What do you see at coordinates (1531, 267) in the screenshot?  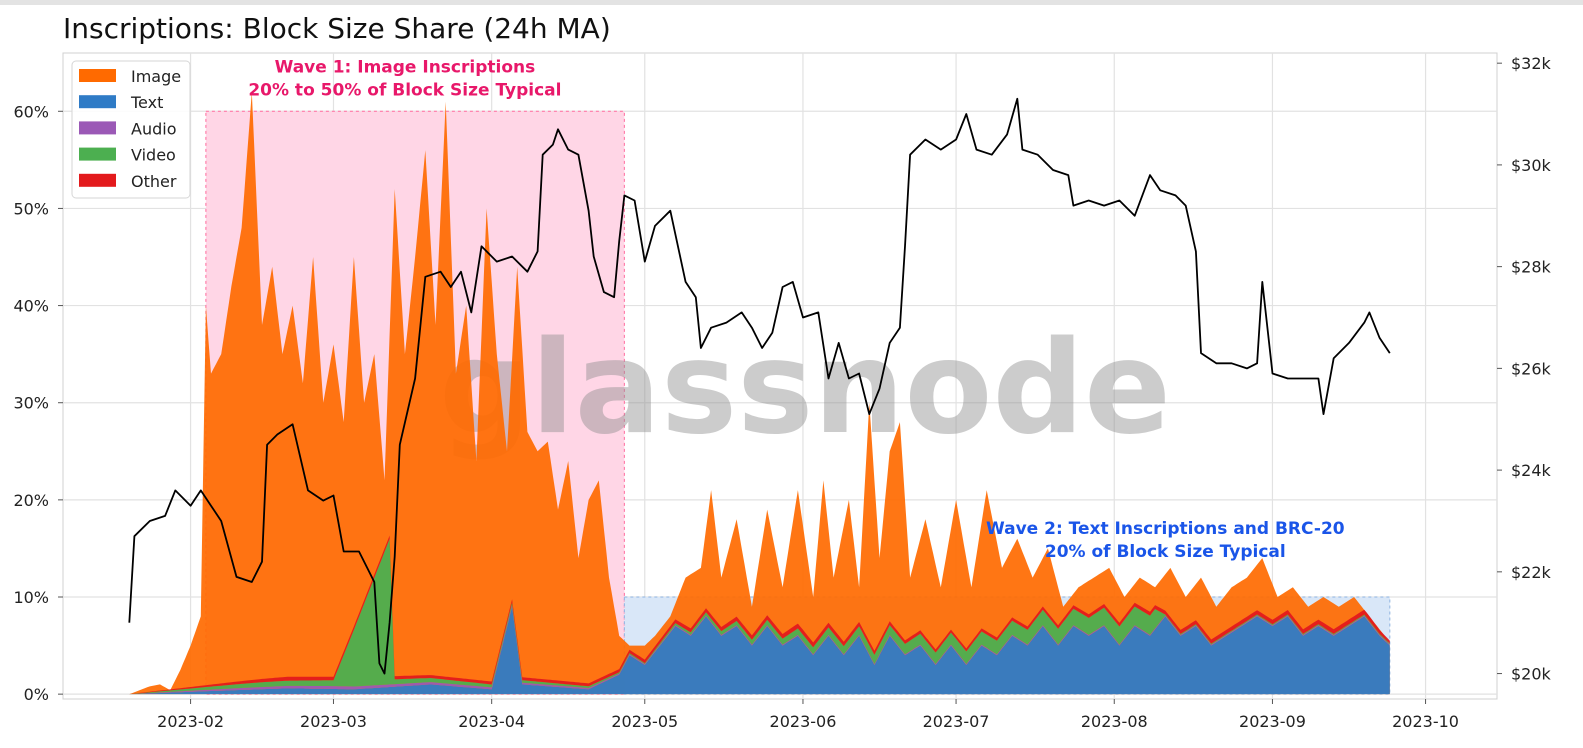 I see `y-right-tick-label: $28k` at bounding box center [1531, 267].